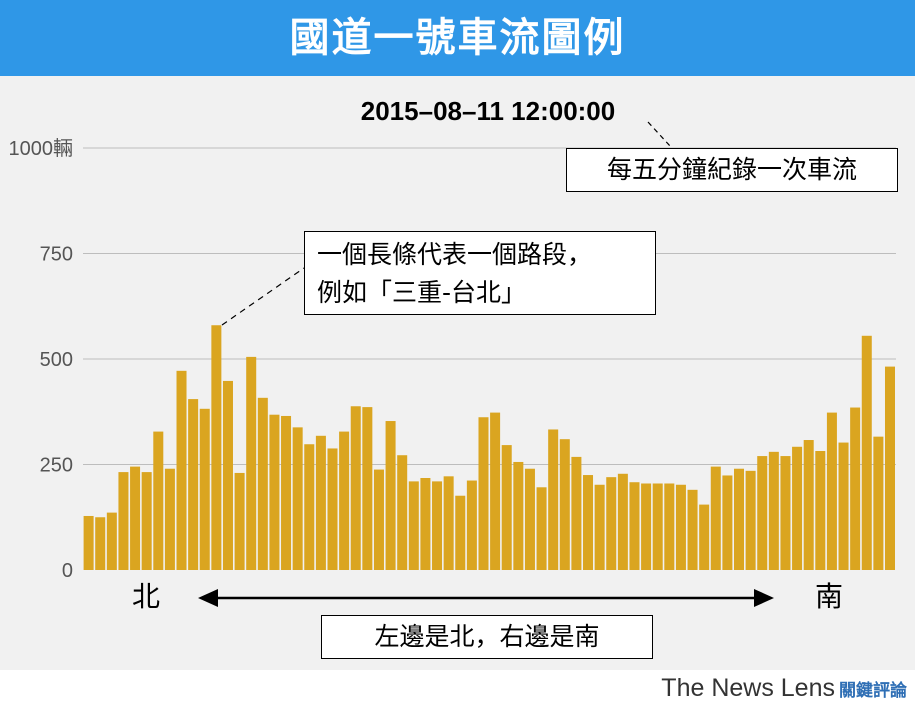 The height and width of the screenshot is (707, 915). What do you see at coordinates (146, 596) in the screenshot?
I see `north-label: 北` at bounding box center [146, 596].